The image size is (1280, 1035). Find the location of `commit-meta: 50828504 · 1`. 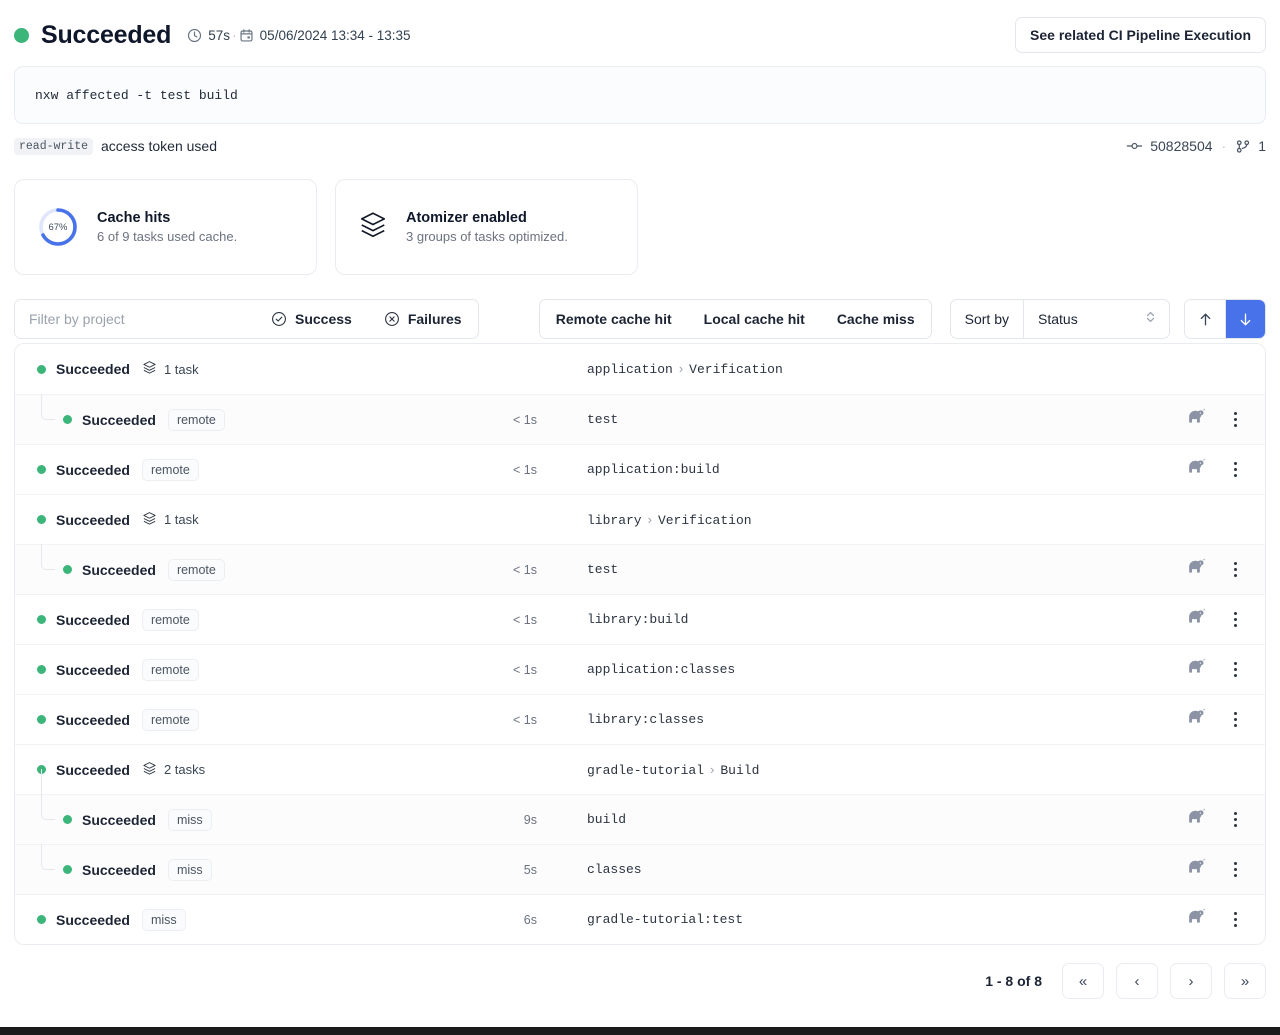

commit-meta: 50828504 · 1 is located at coordinates (1196, 146).